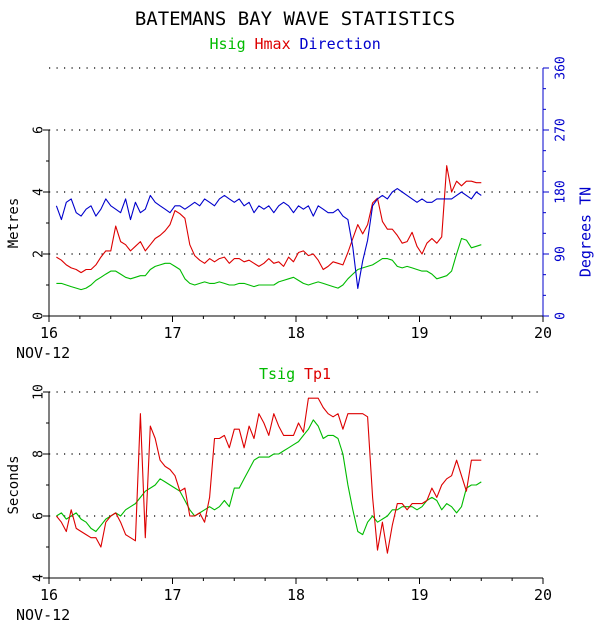 The width and height of the screenshot is (603, 628). I want to click on y2-tick-label: 90, so click(561, 254).